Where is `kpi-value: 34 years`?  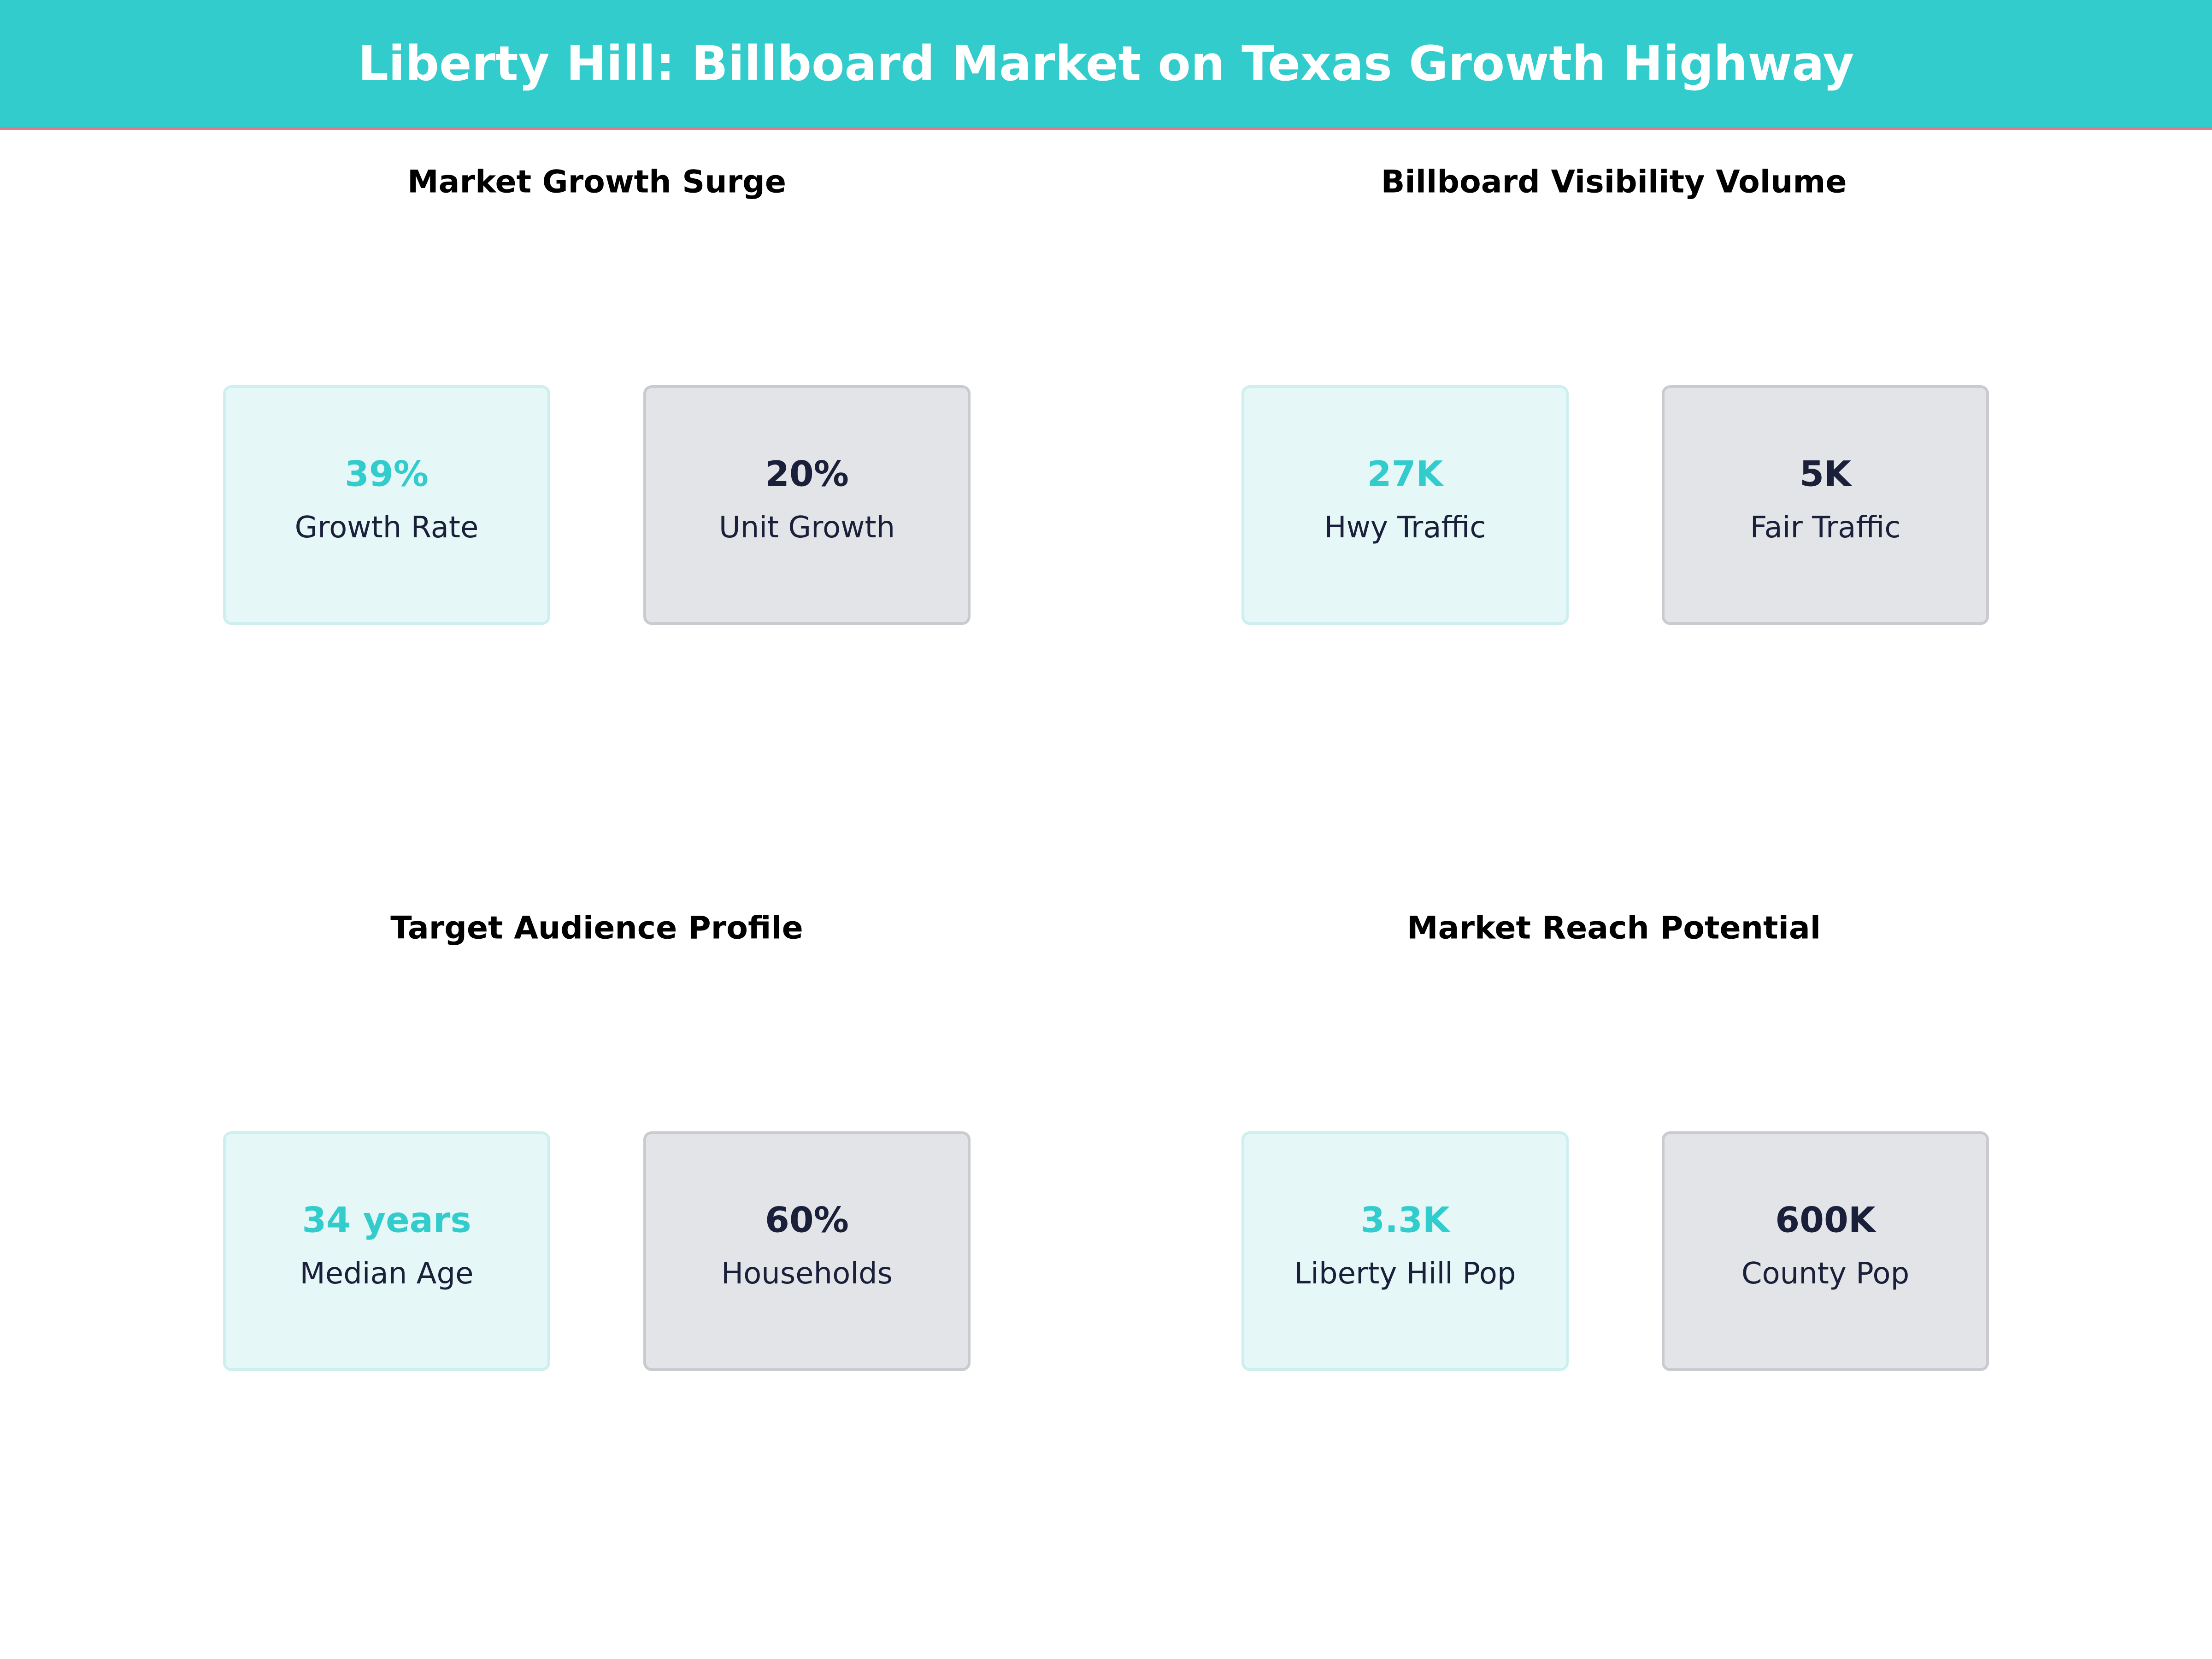 kpi-value: 34 years is located at coordinates (386, 1220).